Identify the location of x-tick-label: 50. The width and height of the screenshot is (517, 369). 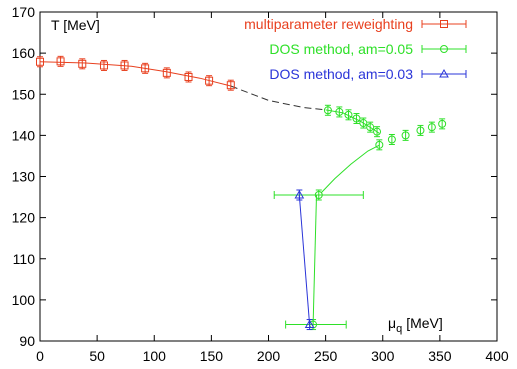
(97, 356).